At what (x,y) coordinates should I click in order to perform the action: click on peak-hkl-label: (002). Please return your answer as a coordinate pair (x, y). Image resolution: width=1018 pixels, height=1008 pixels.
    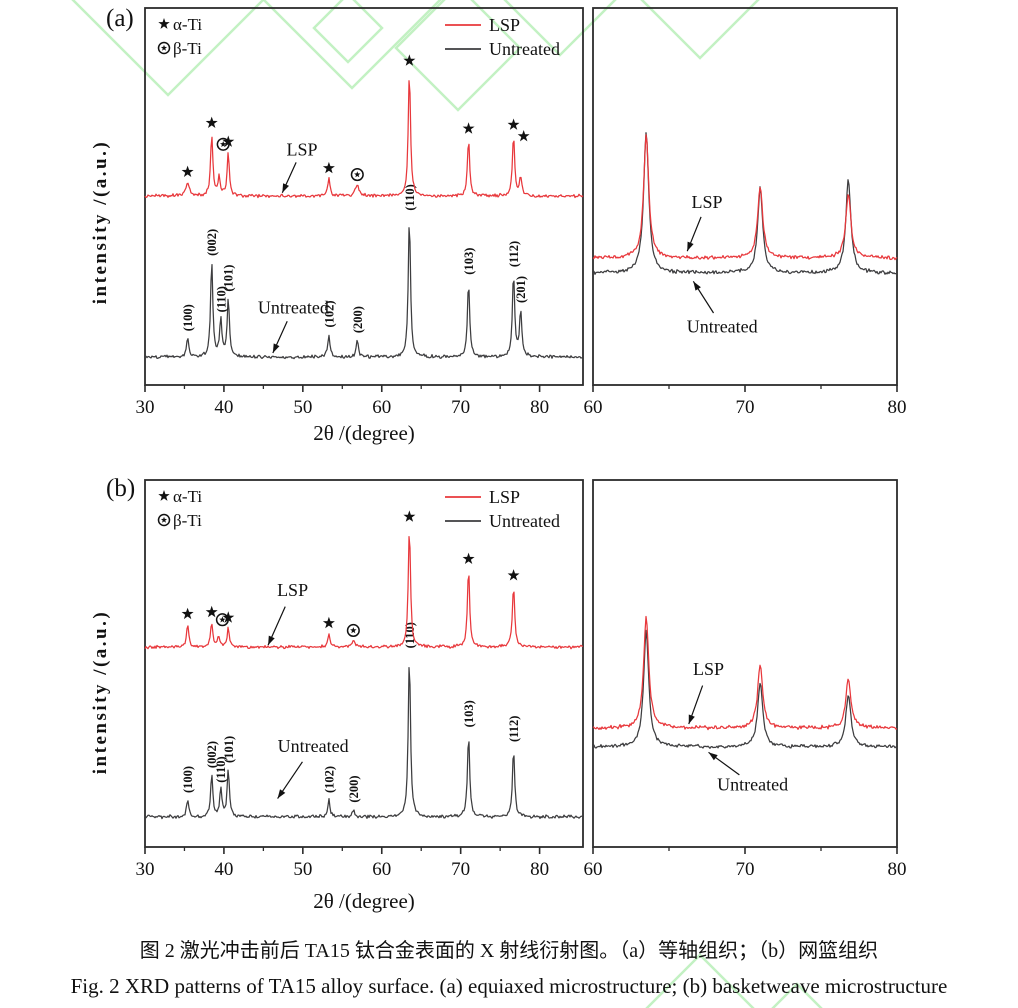
    Looking at the image, I should click on (212, 754).